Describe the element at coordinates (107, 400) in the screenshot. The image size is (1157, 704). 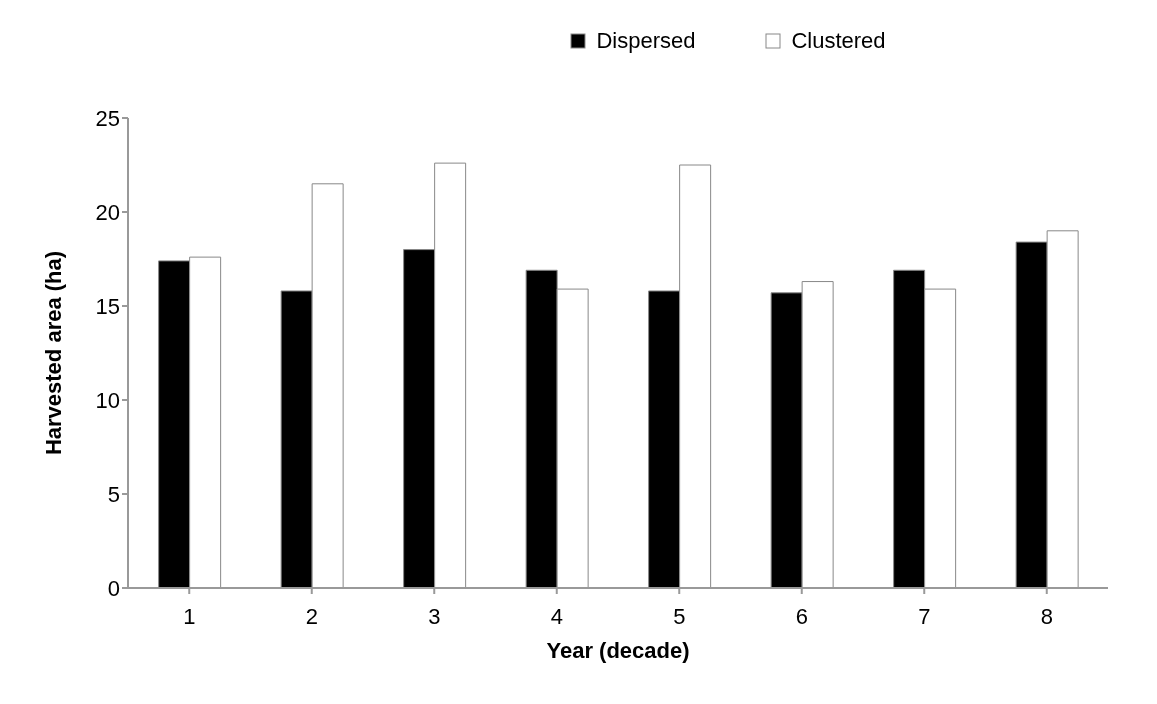
I see `y-tick-label: 10` at that location.